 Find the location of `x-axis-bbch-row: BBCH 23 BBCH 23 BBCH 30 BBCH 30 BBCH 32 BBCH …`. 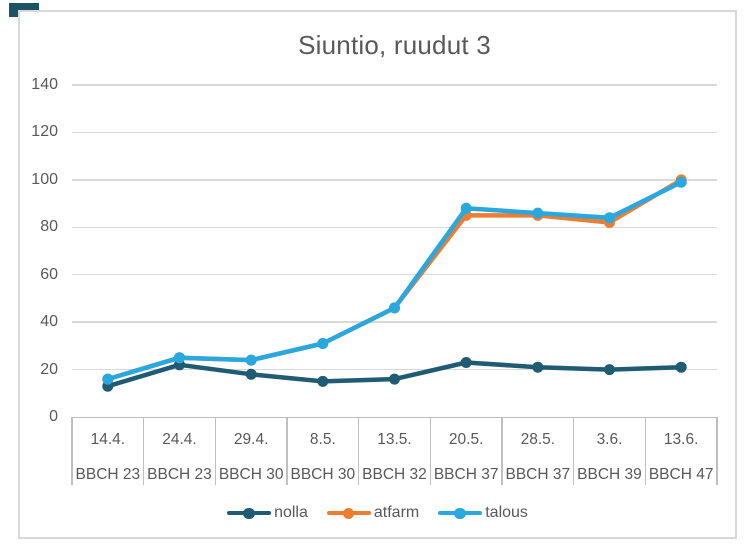

x-axis-bbch-row: BBCH 23 BBCH 23 BBCH 30 BBCH 30 BBCH 32 BBCH … is located at coordinates (394, 475).